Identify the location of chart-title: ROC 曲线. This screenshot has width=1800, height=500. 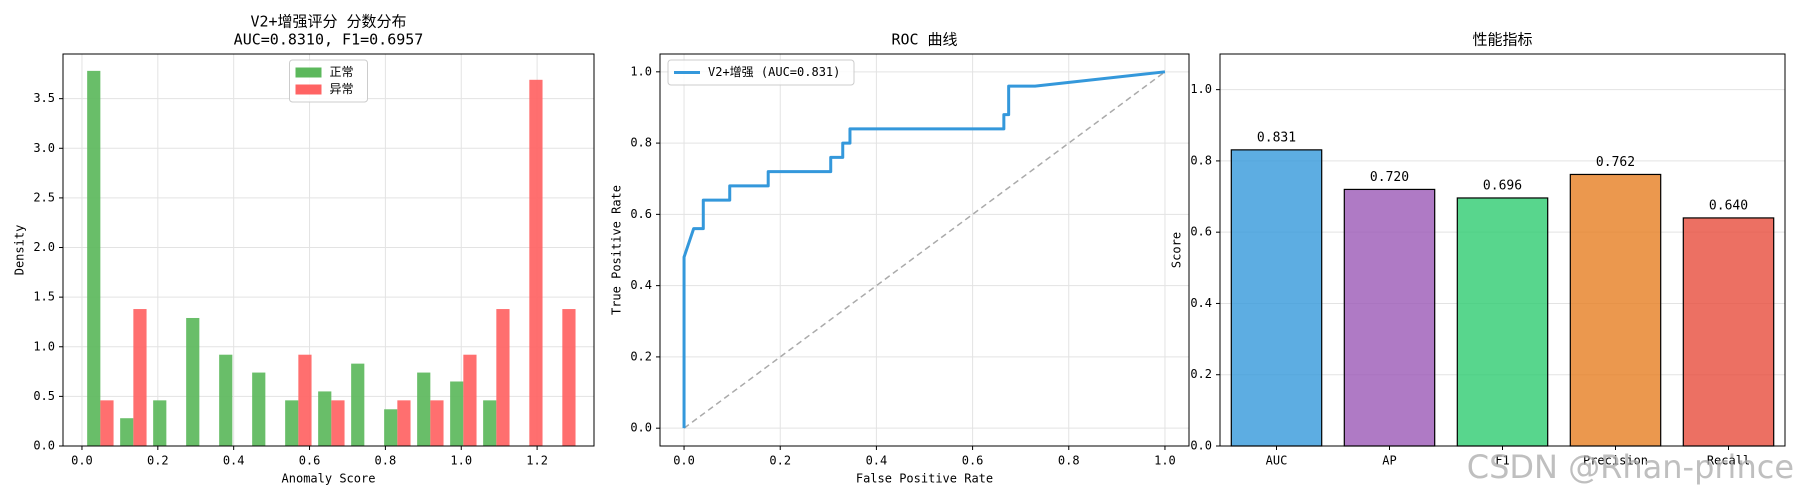
(924, 40).